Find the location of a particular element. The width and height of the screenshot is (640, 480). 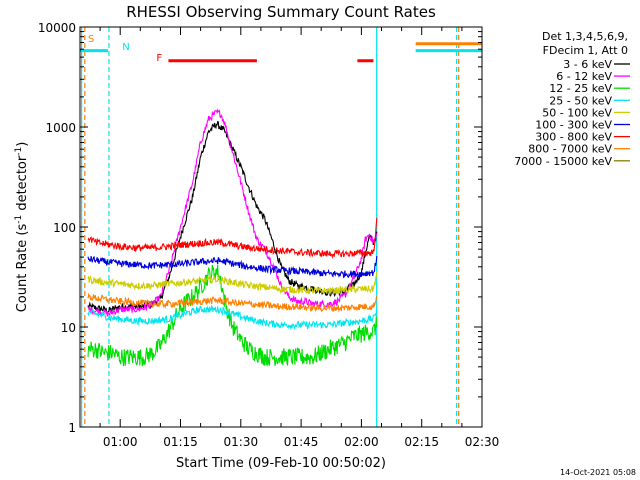

x-tick-label: 01:45 is located at coordinates (301, 442).